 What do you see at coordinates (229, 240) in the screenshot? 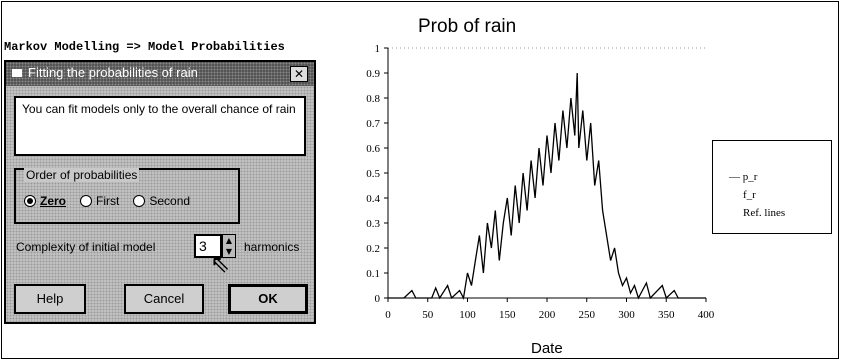
I see `spin-up-icon: ▲` at bounding box center [229, 240].